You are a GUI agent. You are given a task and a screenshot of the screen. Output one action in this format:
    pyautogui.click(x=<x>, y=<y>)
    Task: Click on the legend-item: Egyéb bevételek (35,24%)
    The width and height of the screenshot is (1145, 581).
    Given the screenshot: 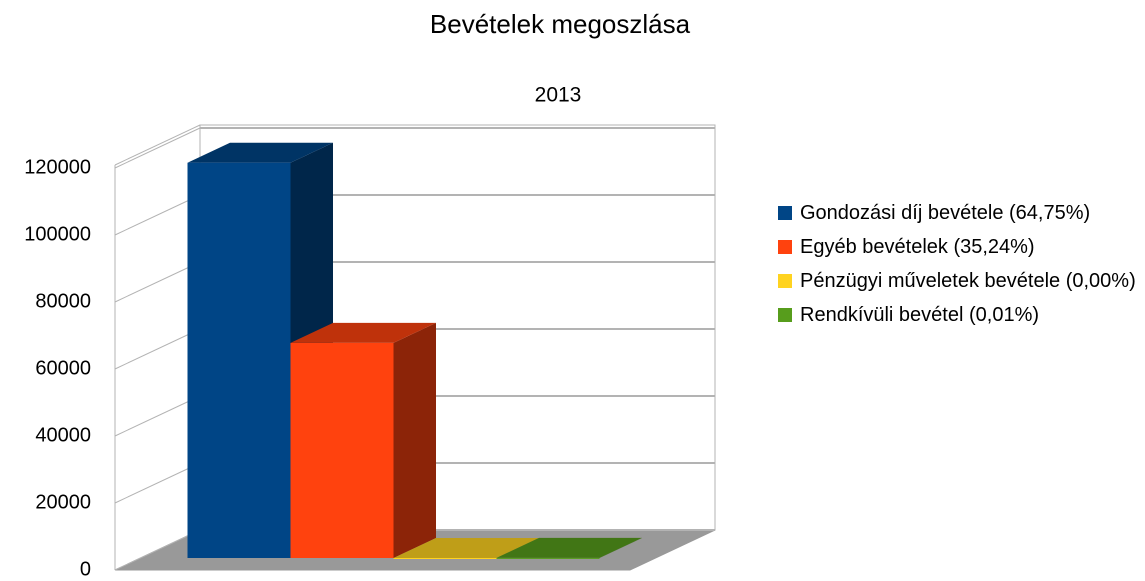 What is the action you would take?
    pyautogui.click(x=959, y=247)
    